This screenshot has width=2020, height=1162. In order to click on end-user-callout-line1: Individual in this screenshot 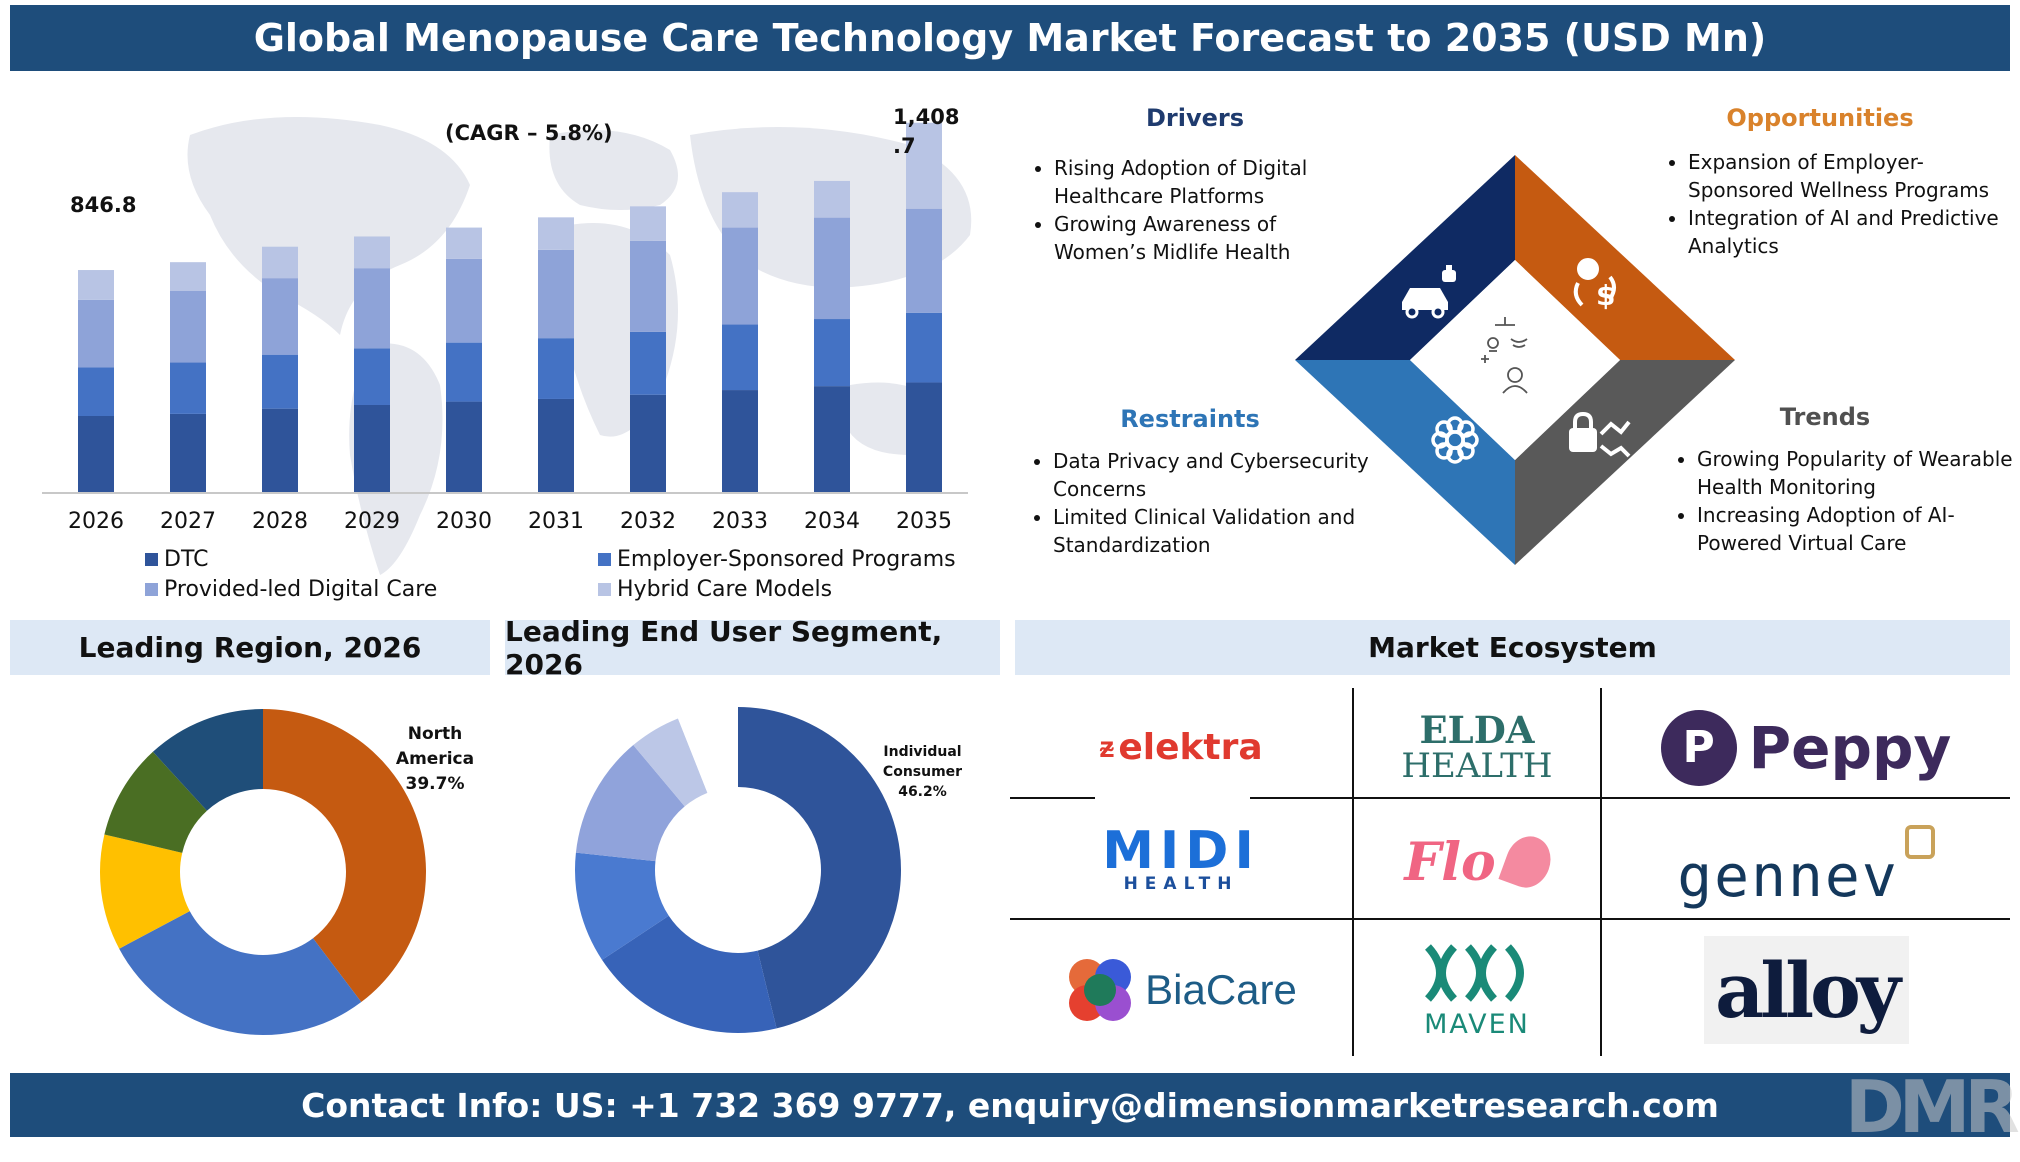, I will do `click(922, 752)`.